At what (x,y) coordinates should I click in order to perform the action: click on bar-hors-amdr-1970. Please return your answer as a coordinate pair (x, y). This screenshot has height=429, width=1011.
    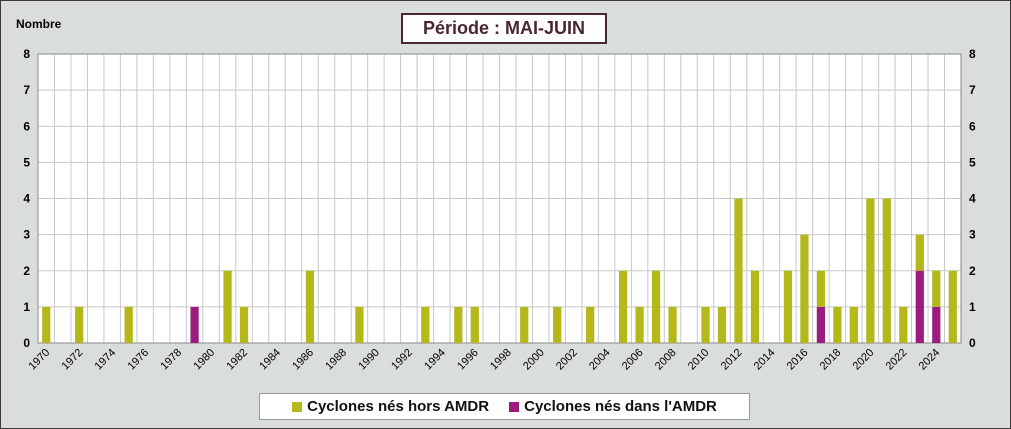
    Looking at the image, I should click on (46, 324).